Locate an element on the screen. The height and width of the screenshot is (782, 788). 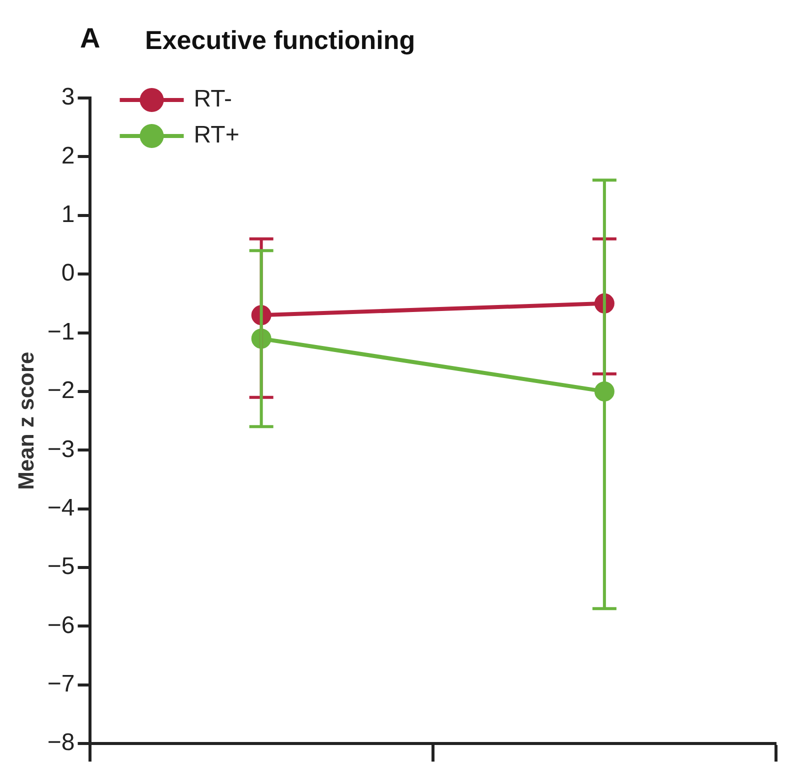
y-tick-label: −3 is located at coordinates (61, 449).